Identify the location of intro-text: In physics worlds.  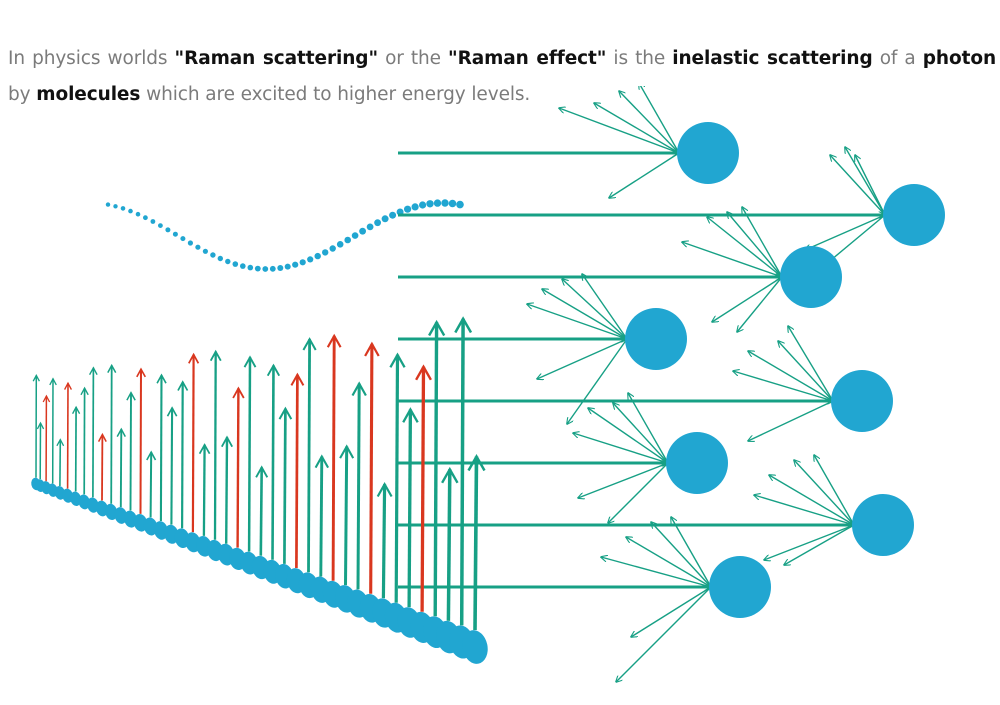
(91, 58).